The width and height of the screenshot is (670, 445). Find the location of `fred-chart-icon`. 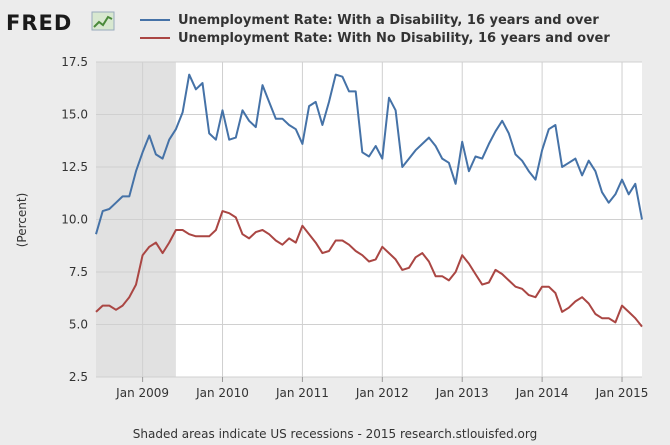

fred-chart-icon is located at coordinates (103, 21).